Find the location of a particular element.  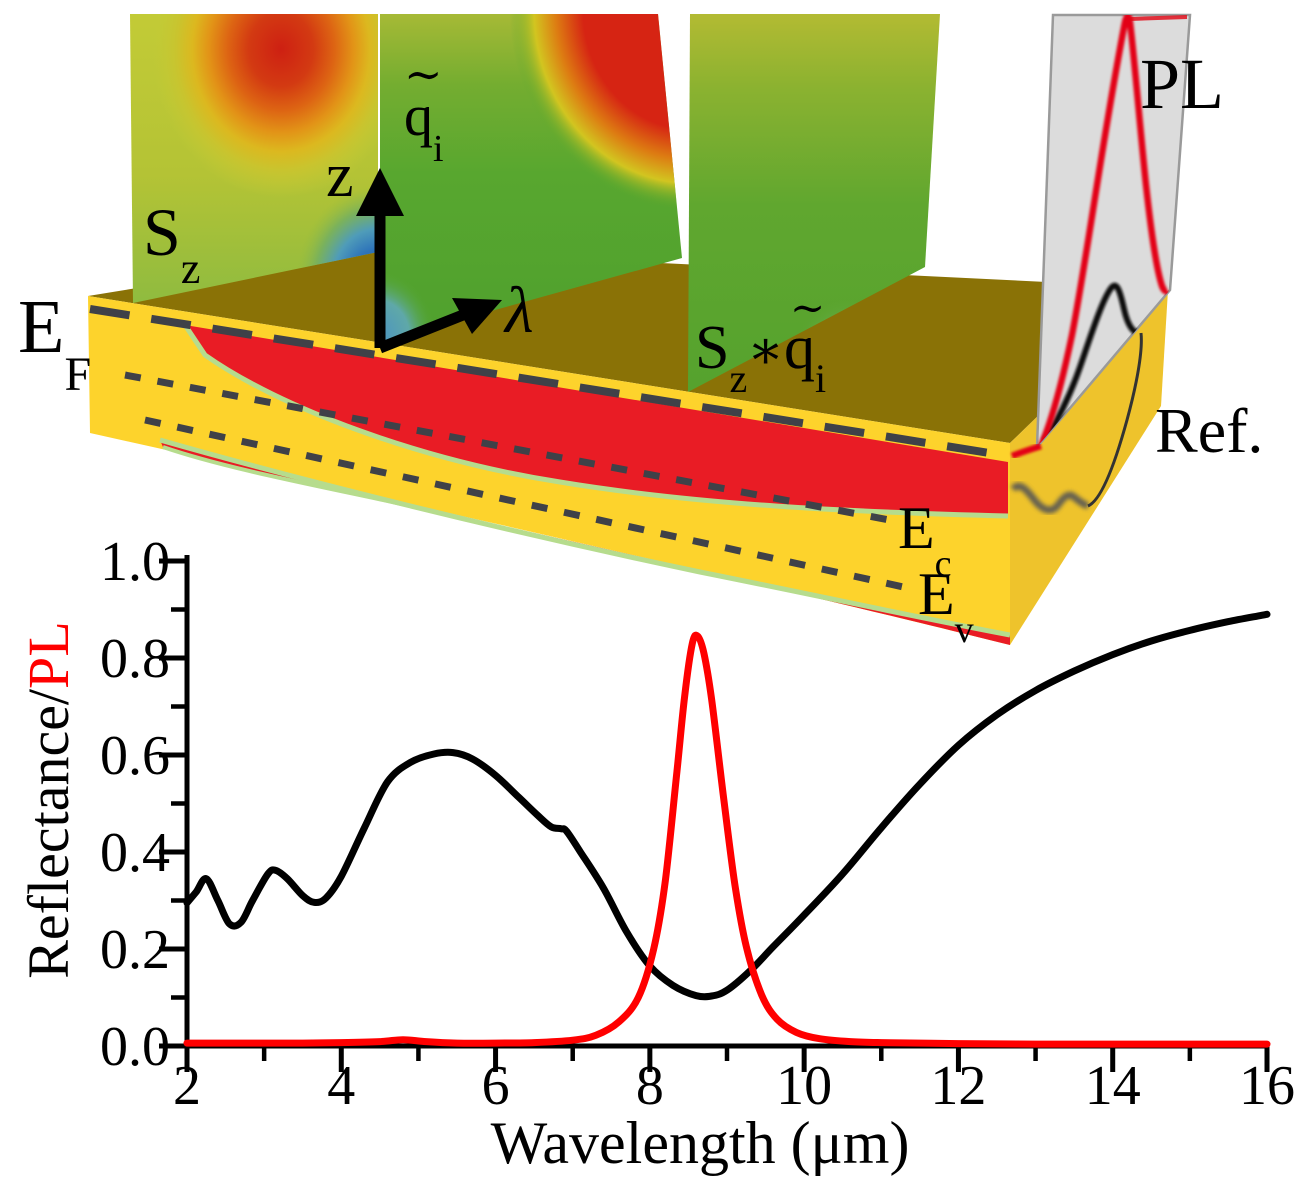

x-tick-label: 4 is located at coordinates (341, 1086).